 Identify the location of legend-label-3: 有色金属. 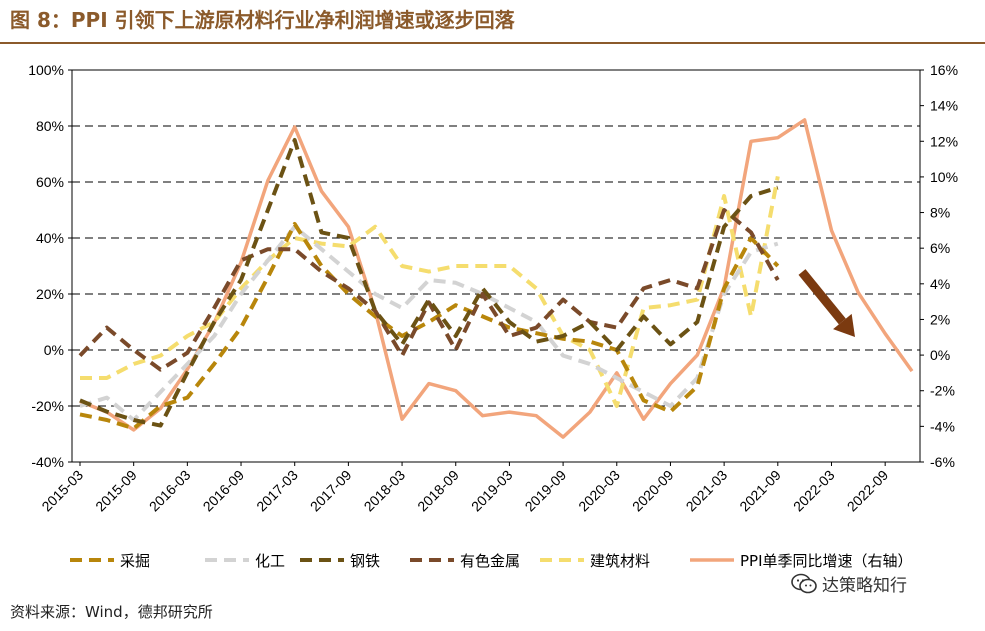
(490, 561).